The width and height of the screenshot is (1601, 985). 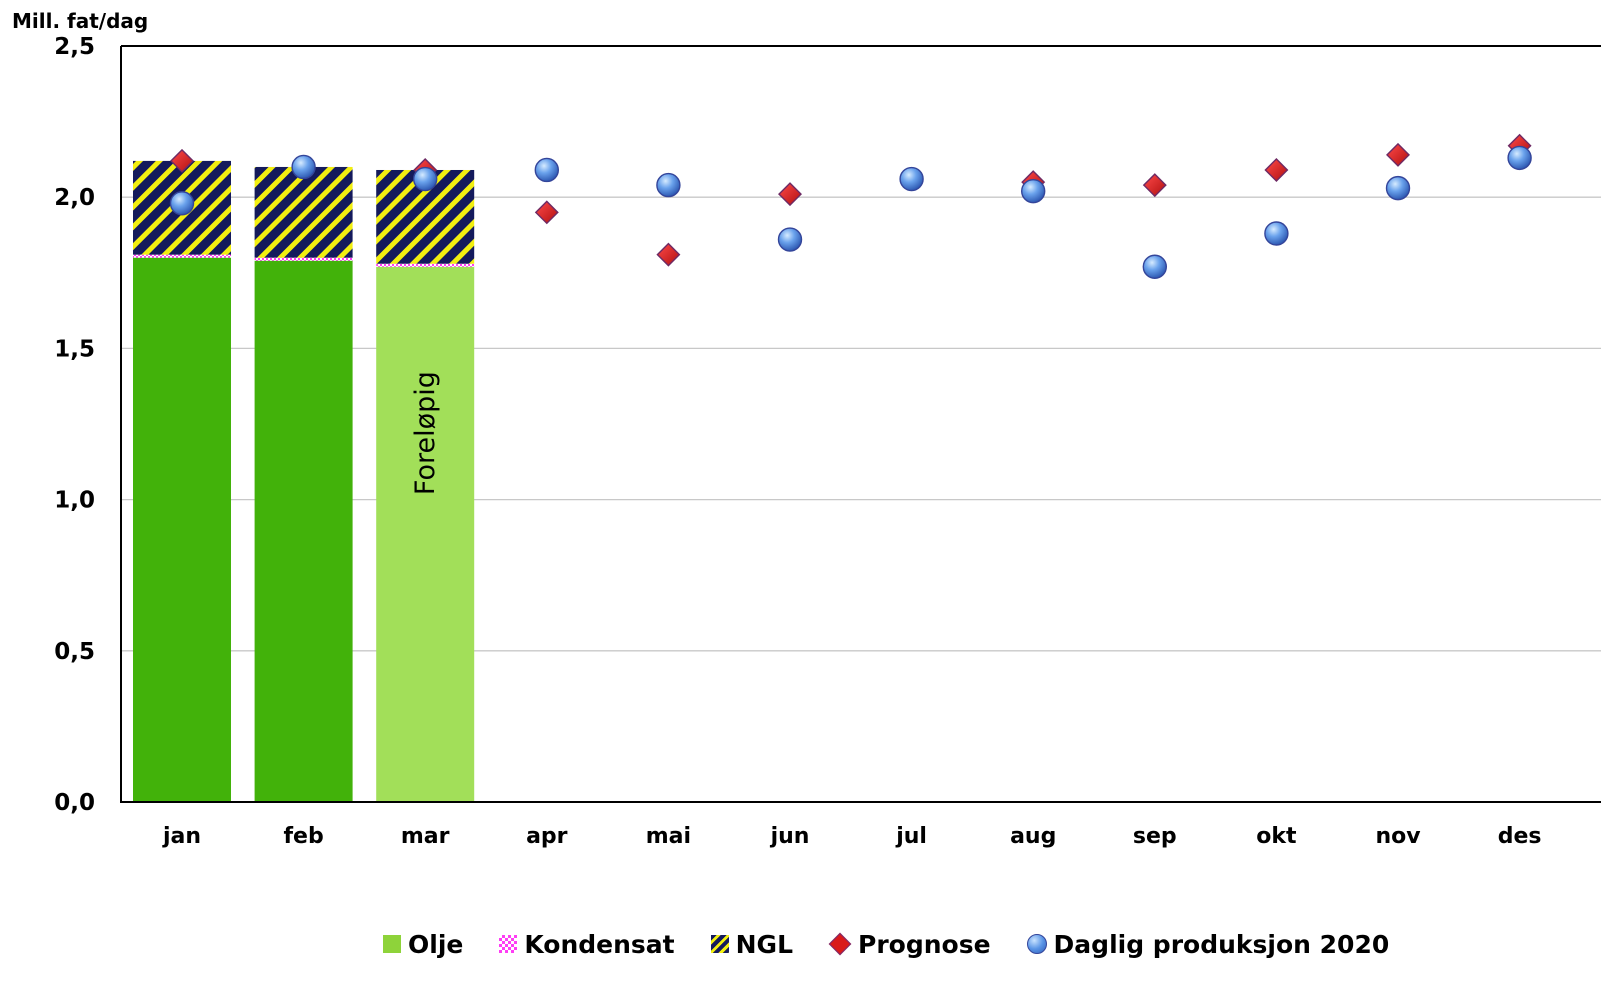 What do you see at coordinates (436, 944) in the screenshot?
I see `legend-label-olje: Olje` at bounding box center [436, 944].